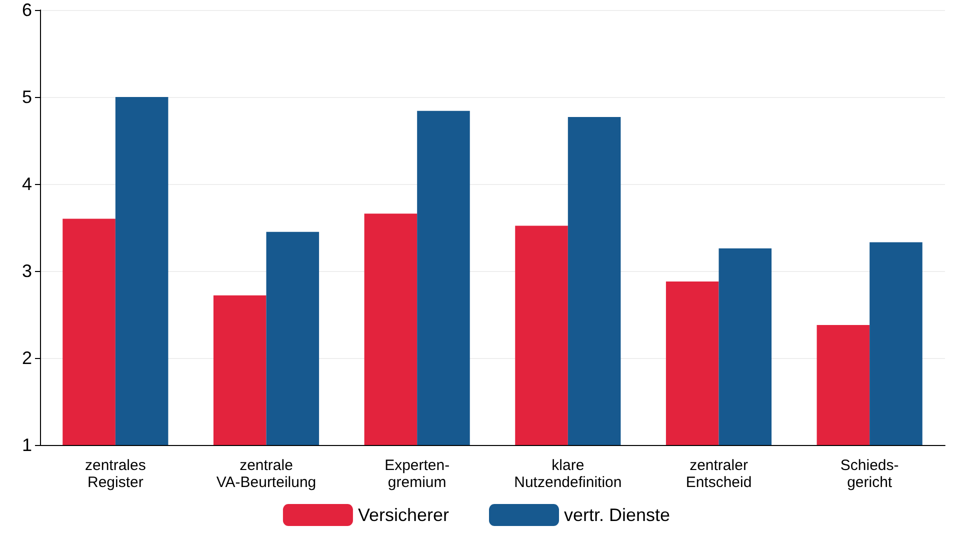  What do you see at coordinates (27, 10) in the screenshot?
I see `y-tick-label: 6` at bounding box center [27, 10].